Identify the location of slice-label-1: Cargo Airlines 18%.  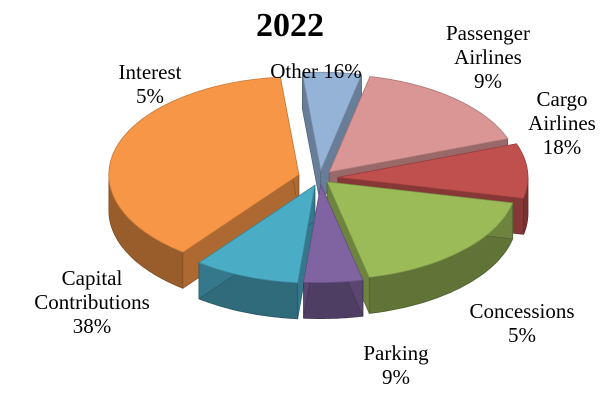
(562, 123).